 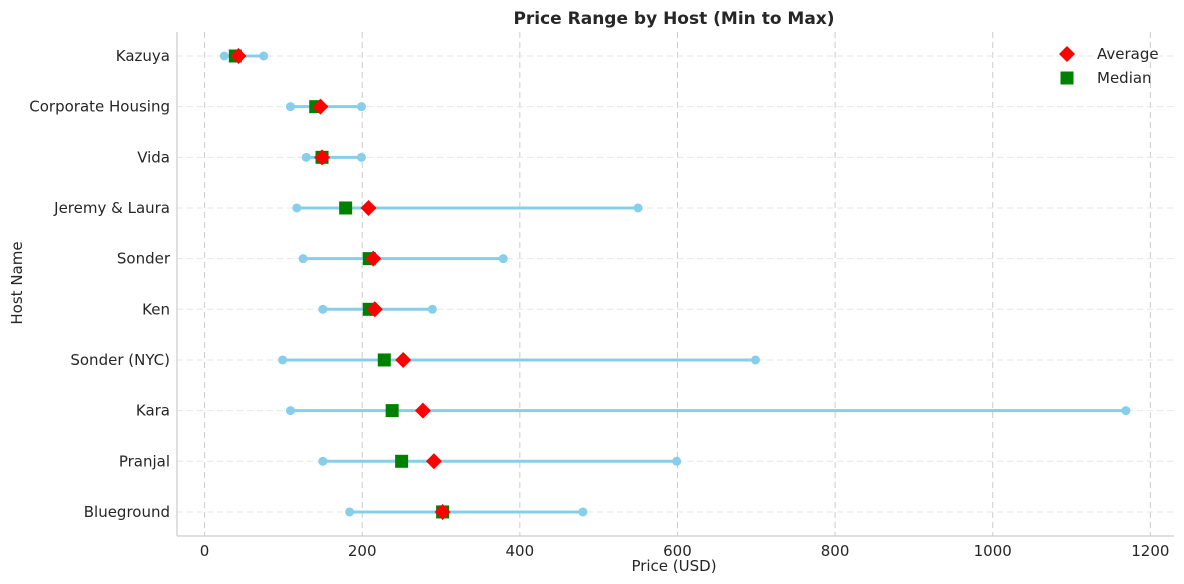 I want to click on legend-label: Average, so click(x=1128, y=54).